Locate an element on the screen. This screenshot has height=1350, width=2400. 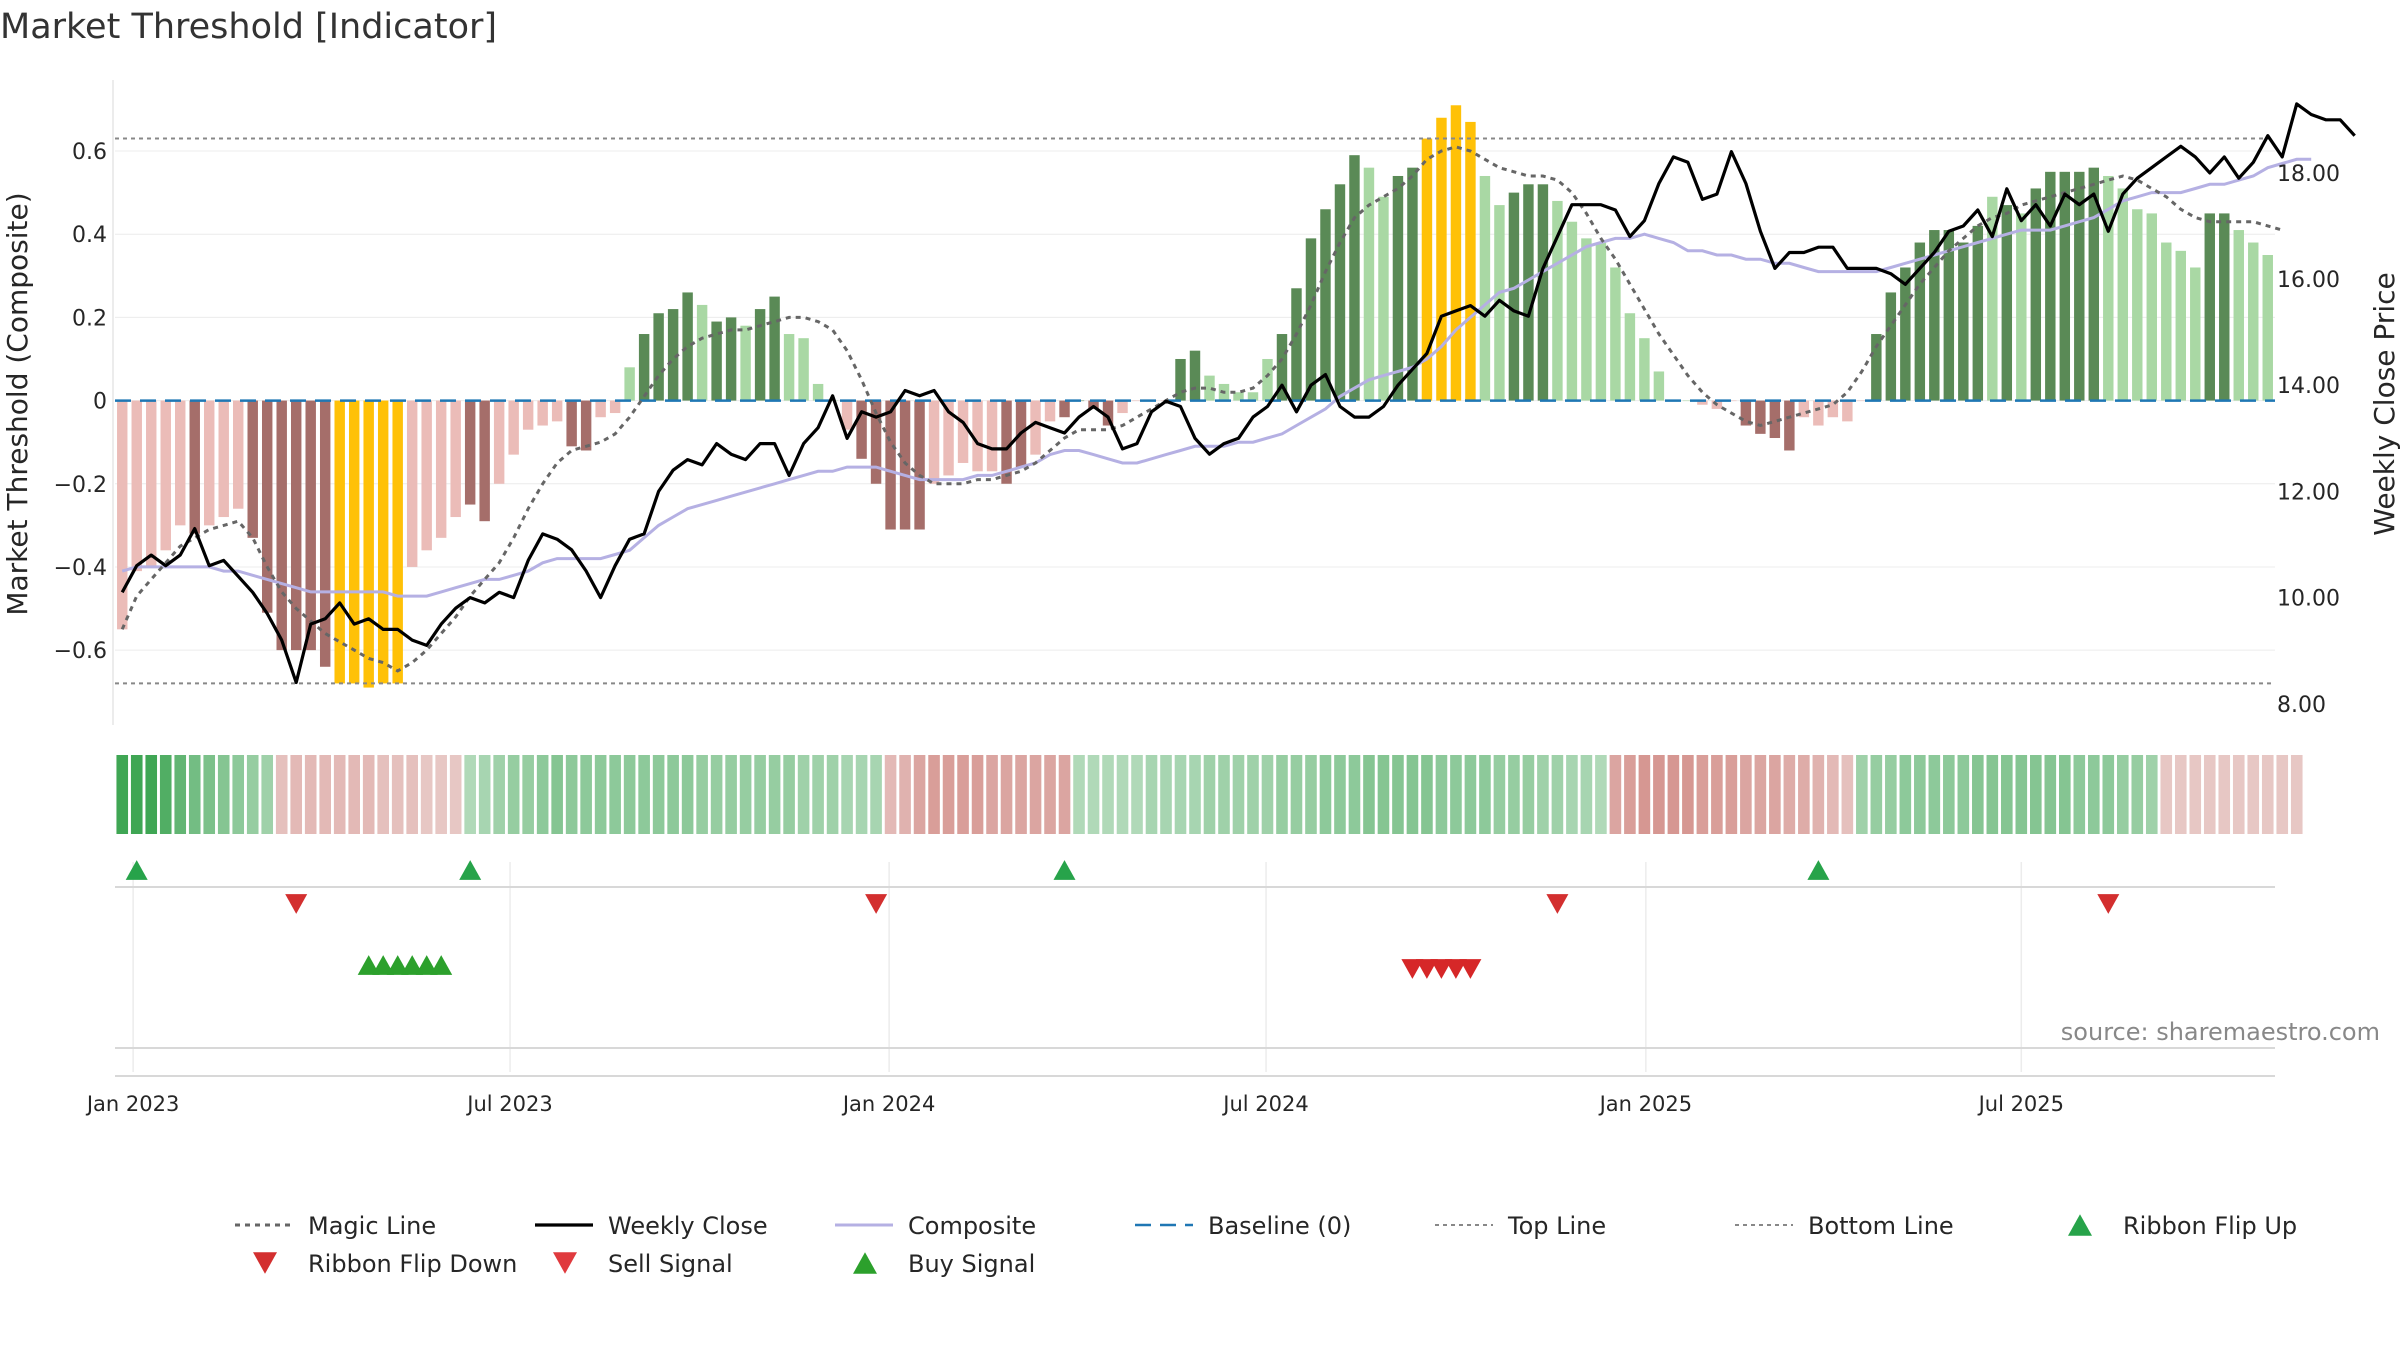
y2-tick-label: 18.00 is located at coordinates (2308, 174).